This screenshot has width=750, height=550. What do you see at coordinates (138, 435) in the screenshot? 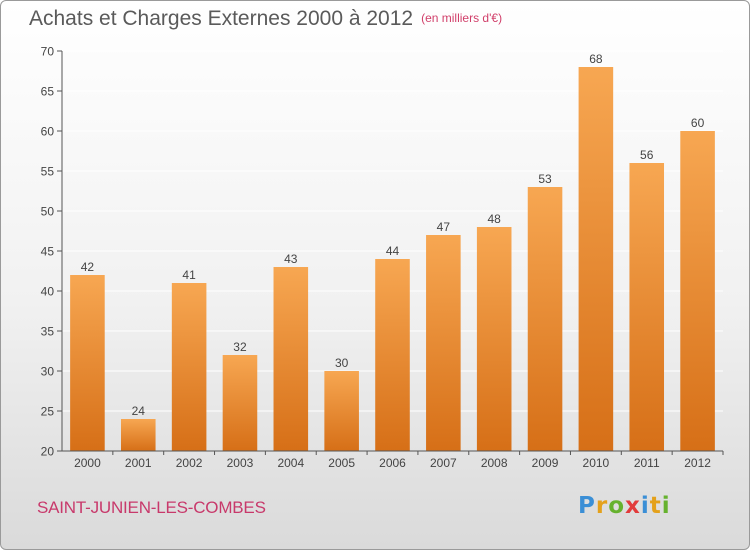
I see `bar-2001` at bounding box center [138, 435].